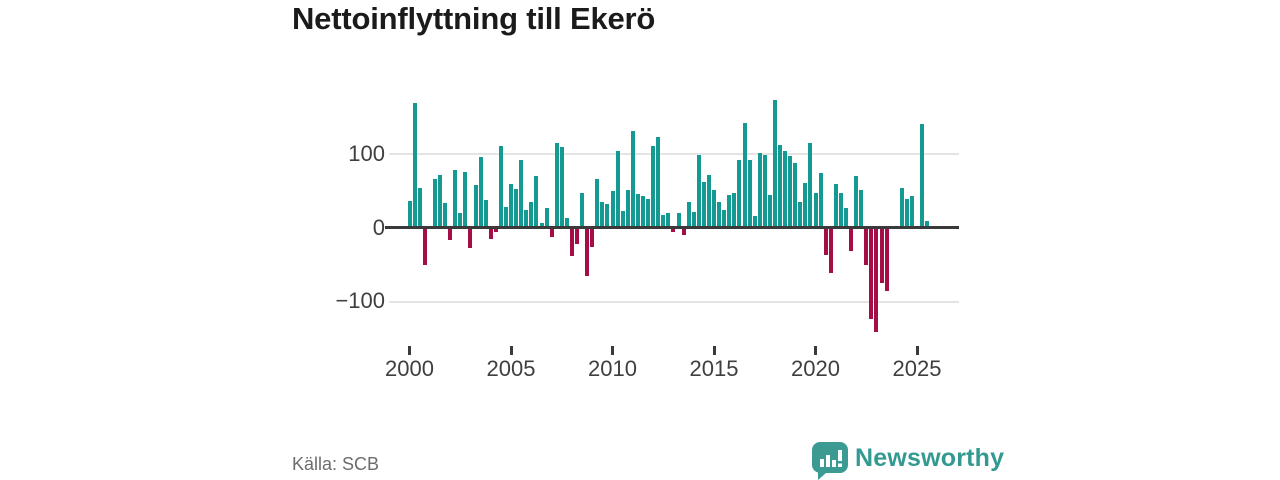 The height and width of the screenshot is (480, 1280). I want to click on newsworthy-logo: Newsworthy, so click(908, 461).